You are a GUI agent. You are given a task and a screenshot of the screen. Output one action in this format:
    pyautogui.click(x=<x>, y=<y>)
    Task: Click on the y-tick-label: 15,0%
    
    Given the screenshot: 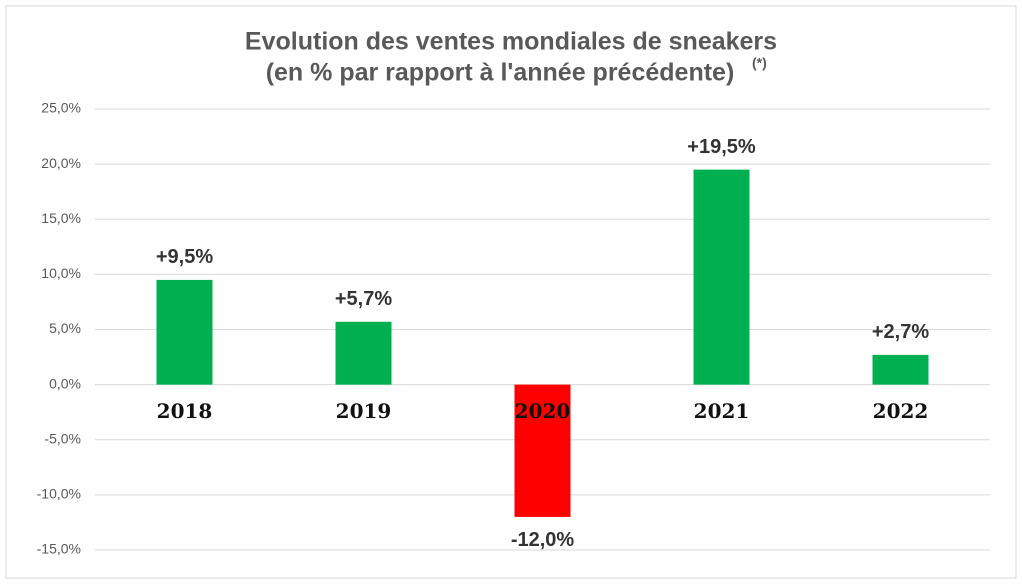 What is the action you would take?
    pyautogui.click(x=61, y=218)
    